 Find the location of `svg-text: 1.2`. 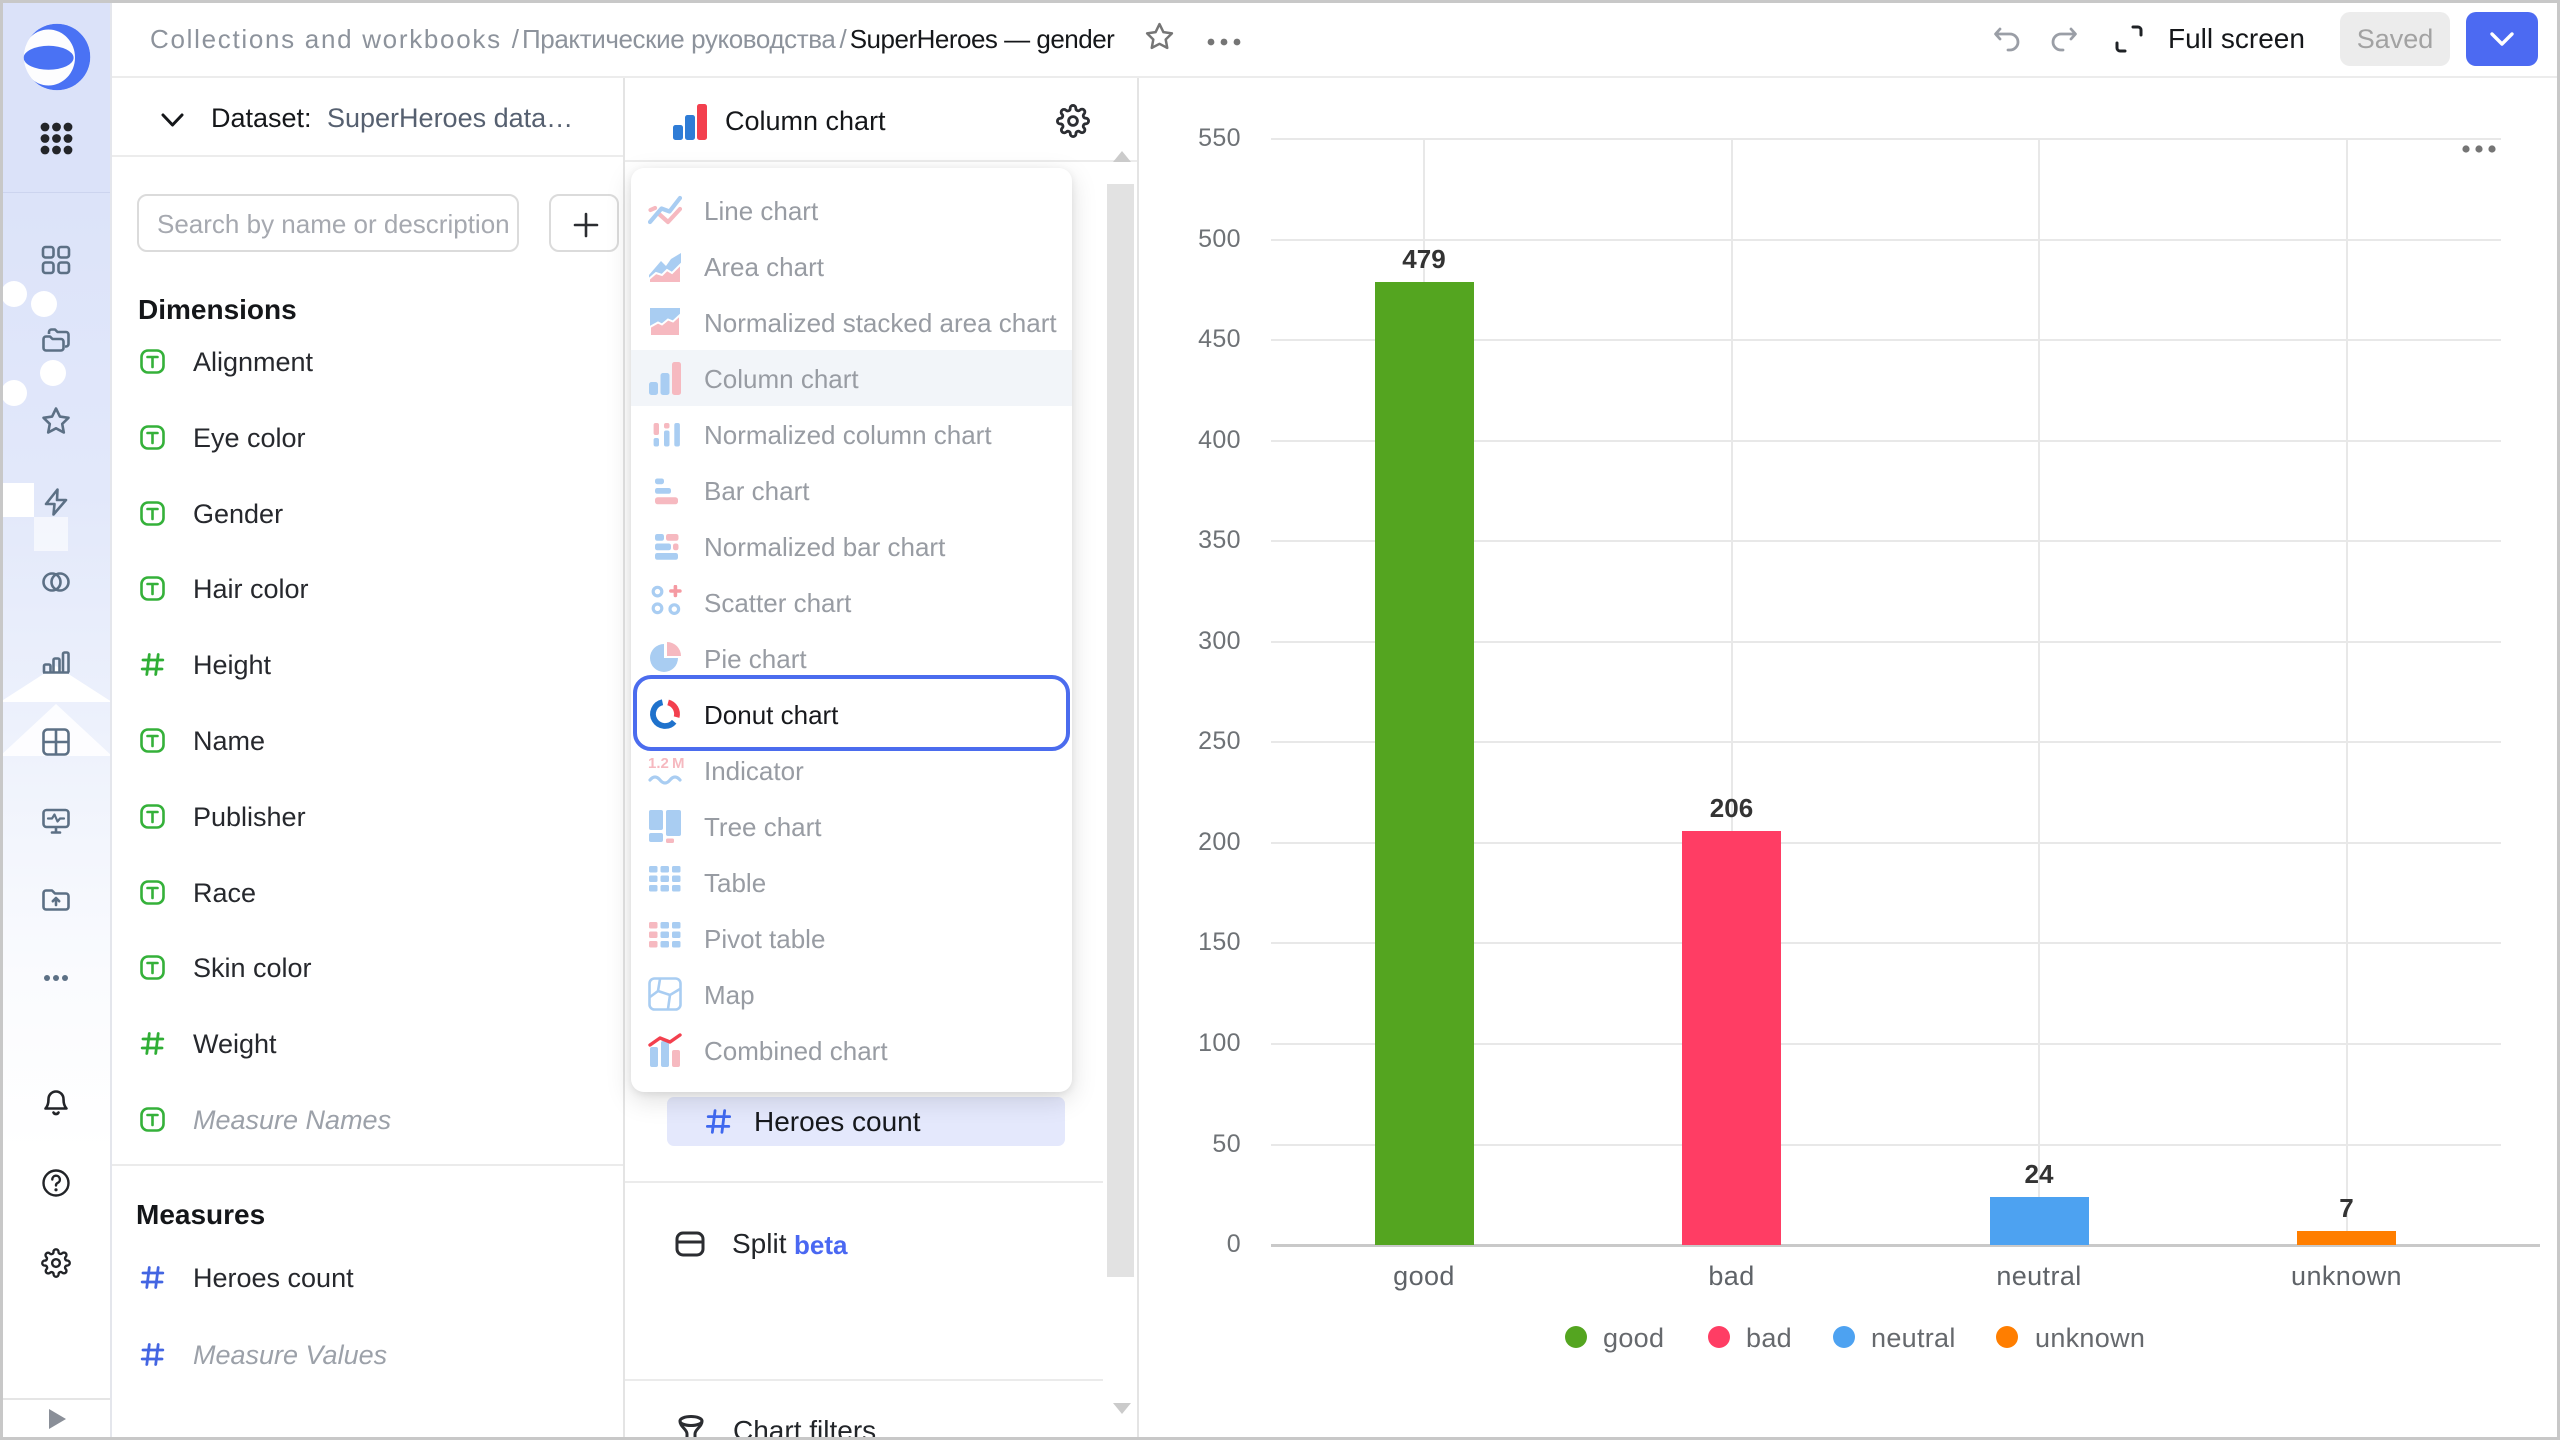

svg-text: 1.2 is located at coordinates (658, 763).